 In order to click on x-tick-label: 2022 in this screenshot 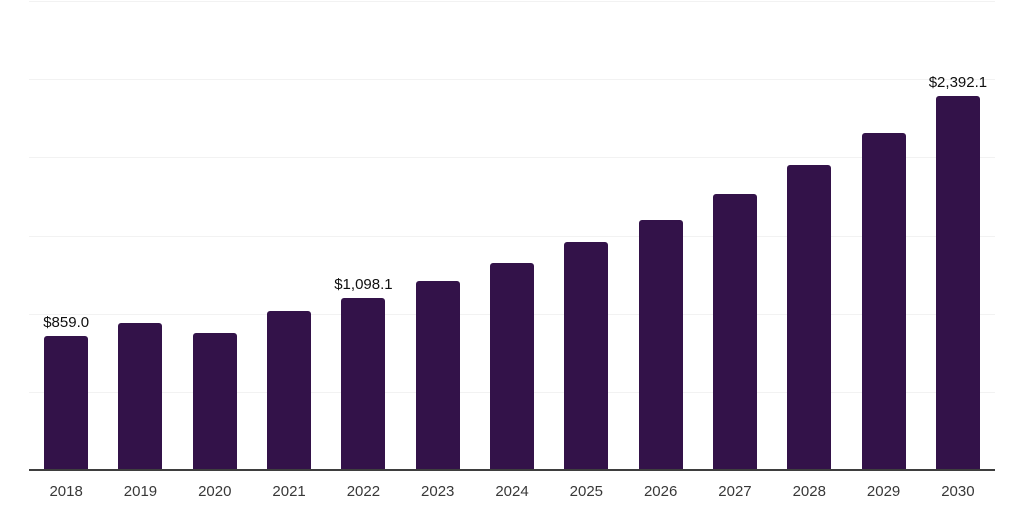, I will do `click(363, 491)`.